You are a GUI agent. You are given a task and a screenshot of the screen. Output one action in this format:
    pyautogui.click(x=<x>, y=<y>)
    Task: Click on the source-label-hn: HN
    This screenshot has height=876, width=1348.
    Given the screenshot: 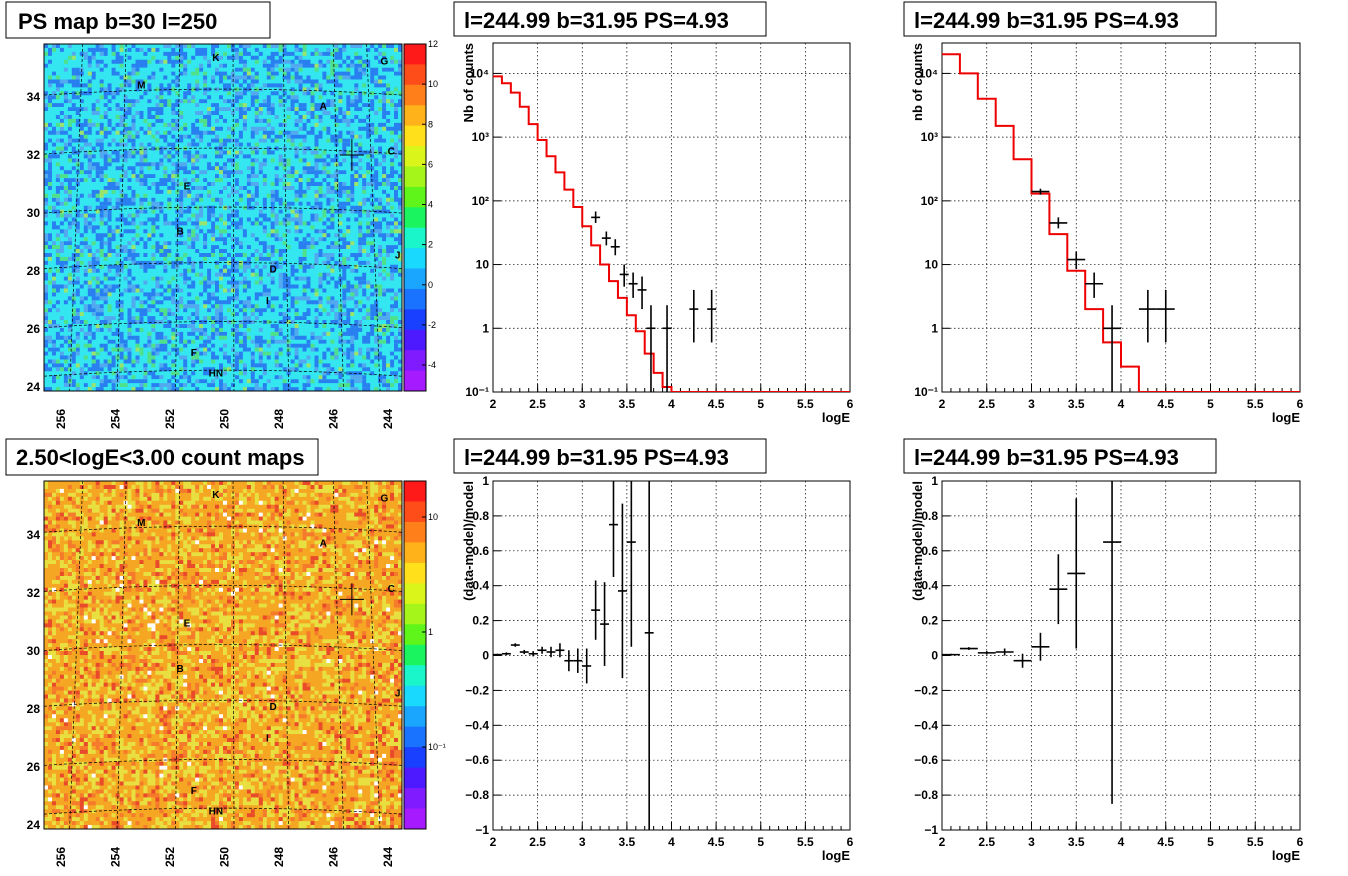 What is the action you would take?
    pyautogui.click(x=216, y=374)
    